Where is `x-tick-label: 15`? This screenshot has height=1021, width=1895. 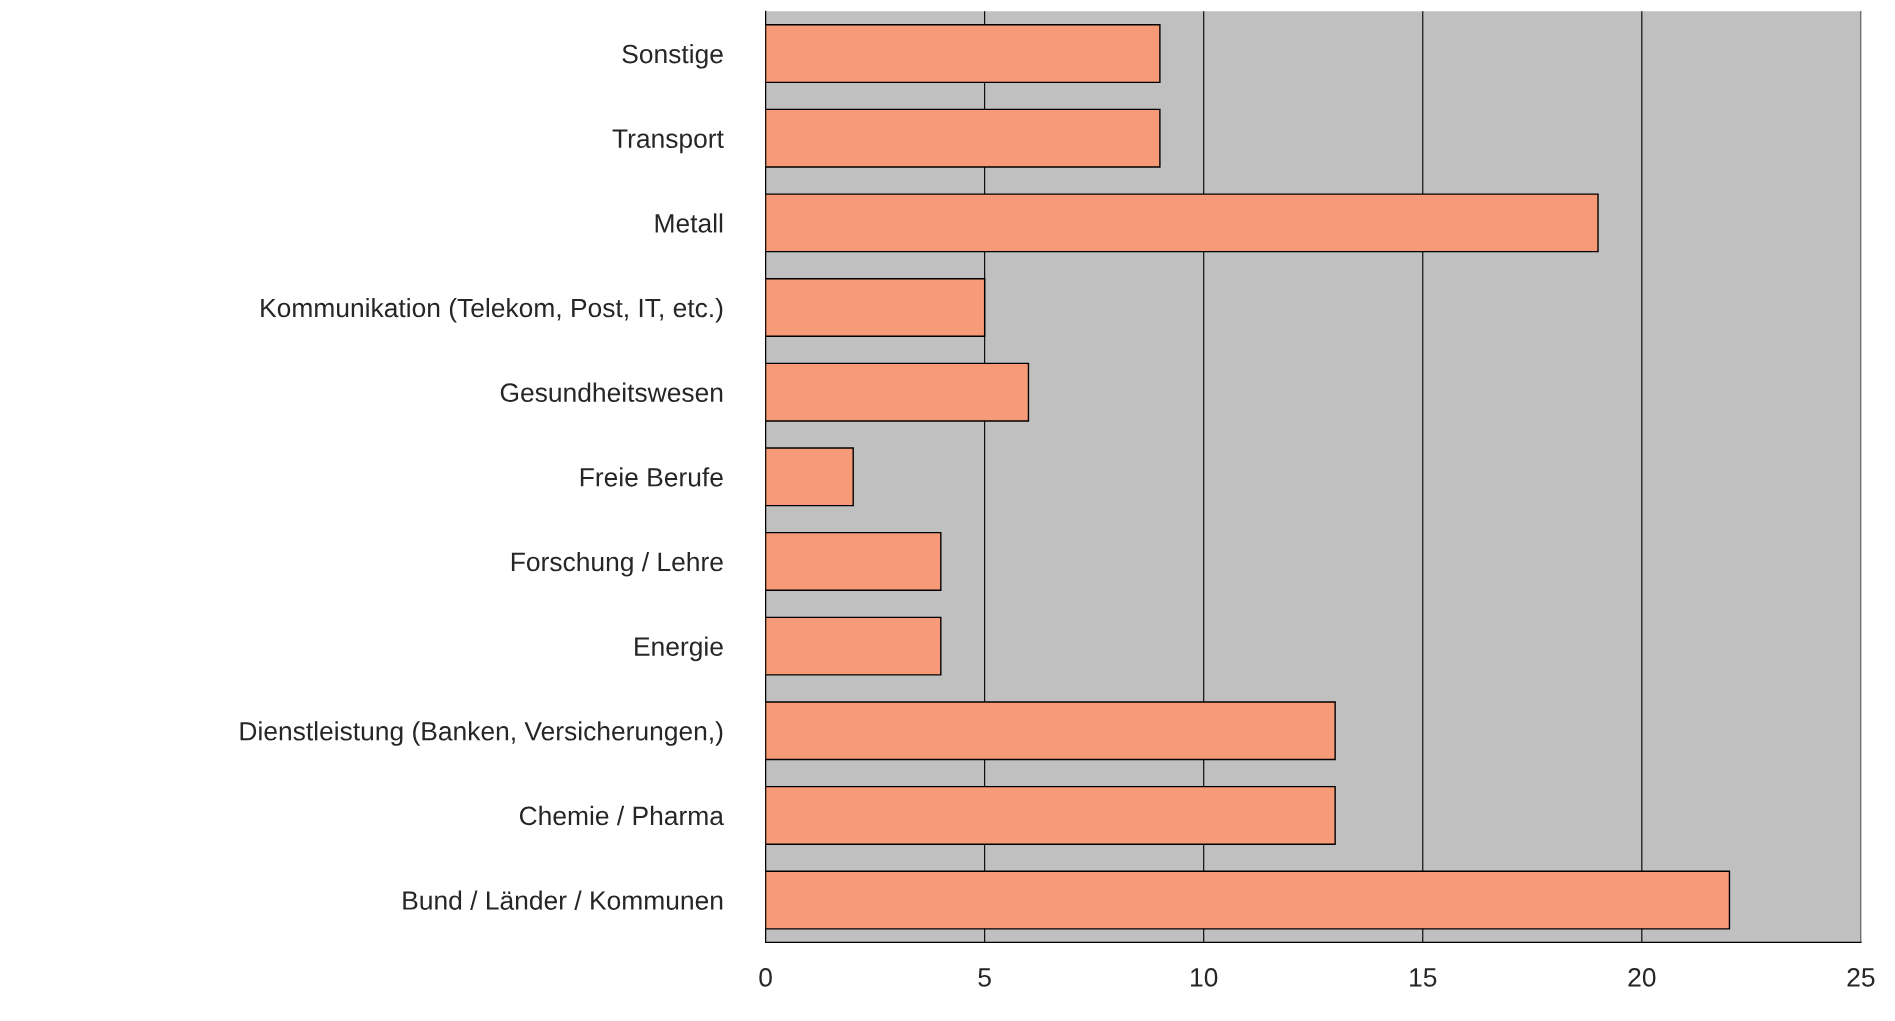 x-tick-label: 15 is located at coordinates (1423, 977).